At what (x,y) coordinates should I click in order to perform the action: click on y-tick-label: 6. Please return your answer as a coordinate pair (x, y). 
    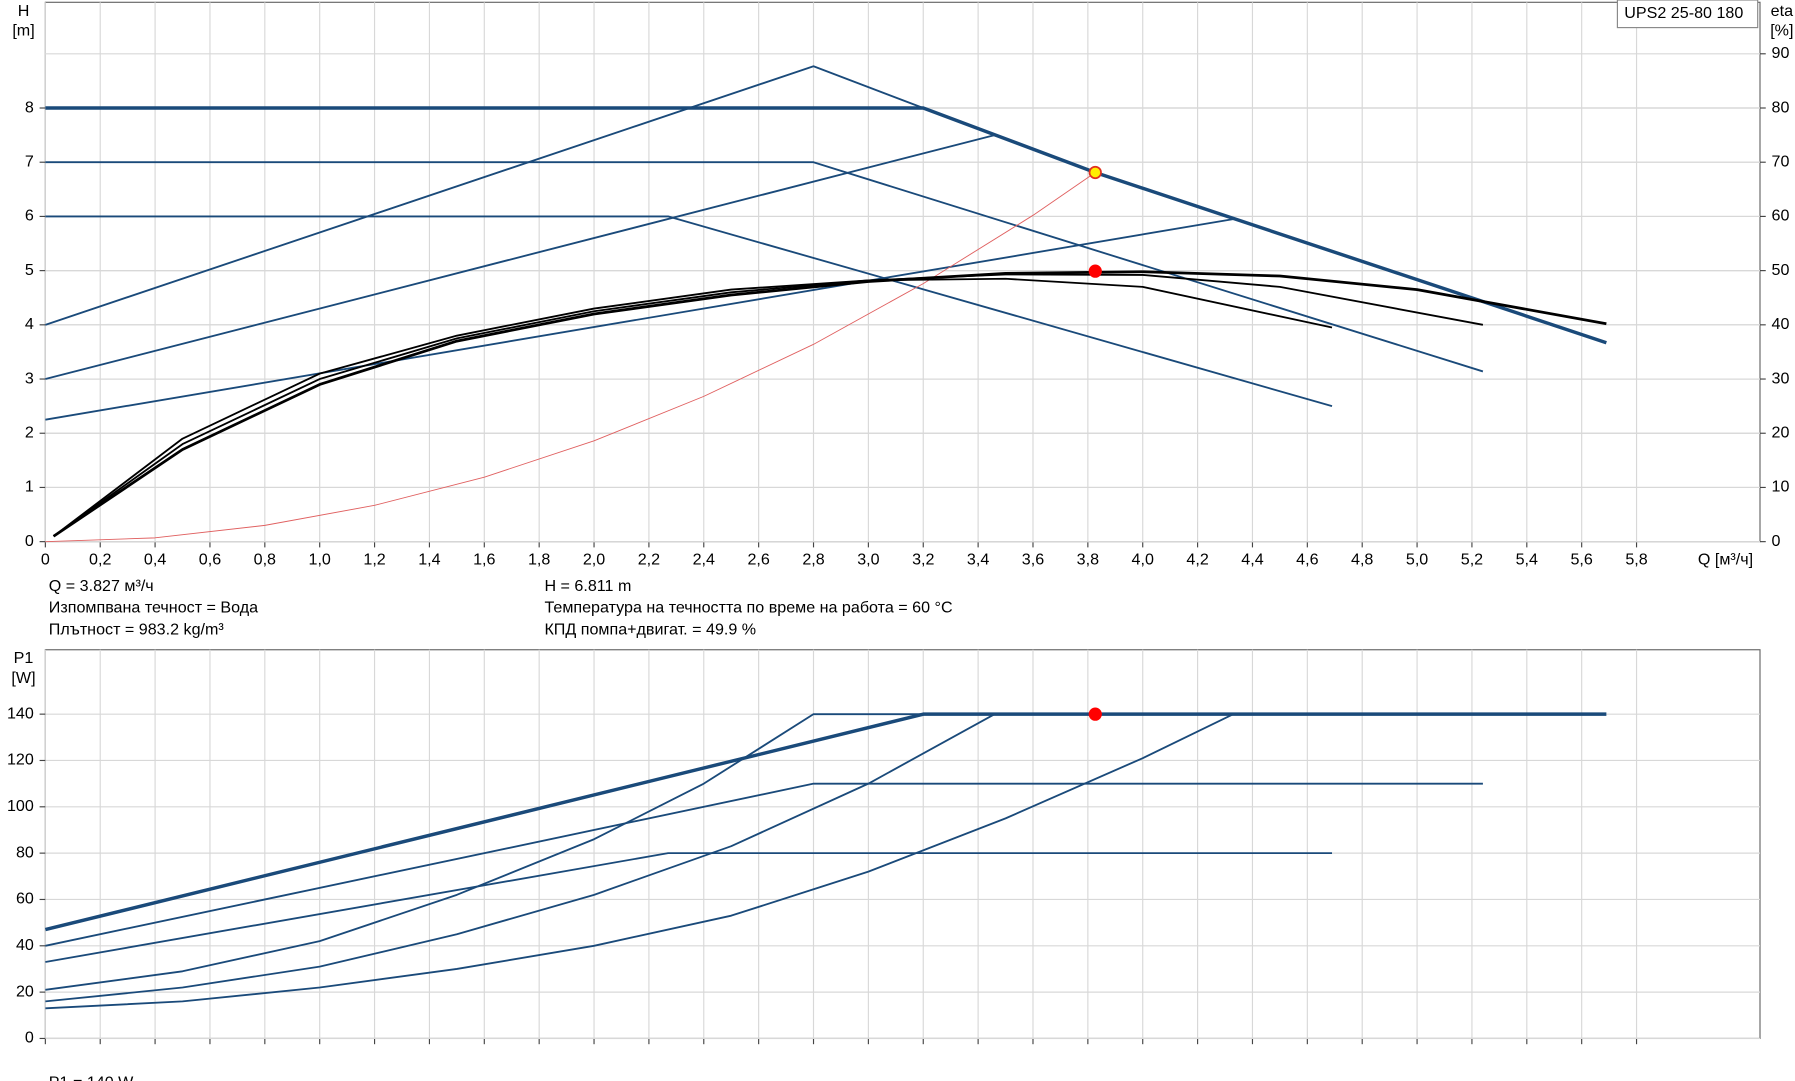
    Looking at the image, I should click on (29, 216).